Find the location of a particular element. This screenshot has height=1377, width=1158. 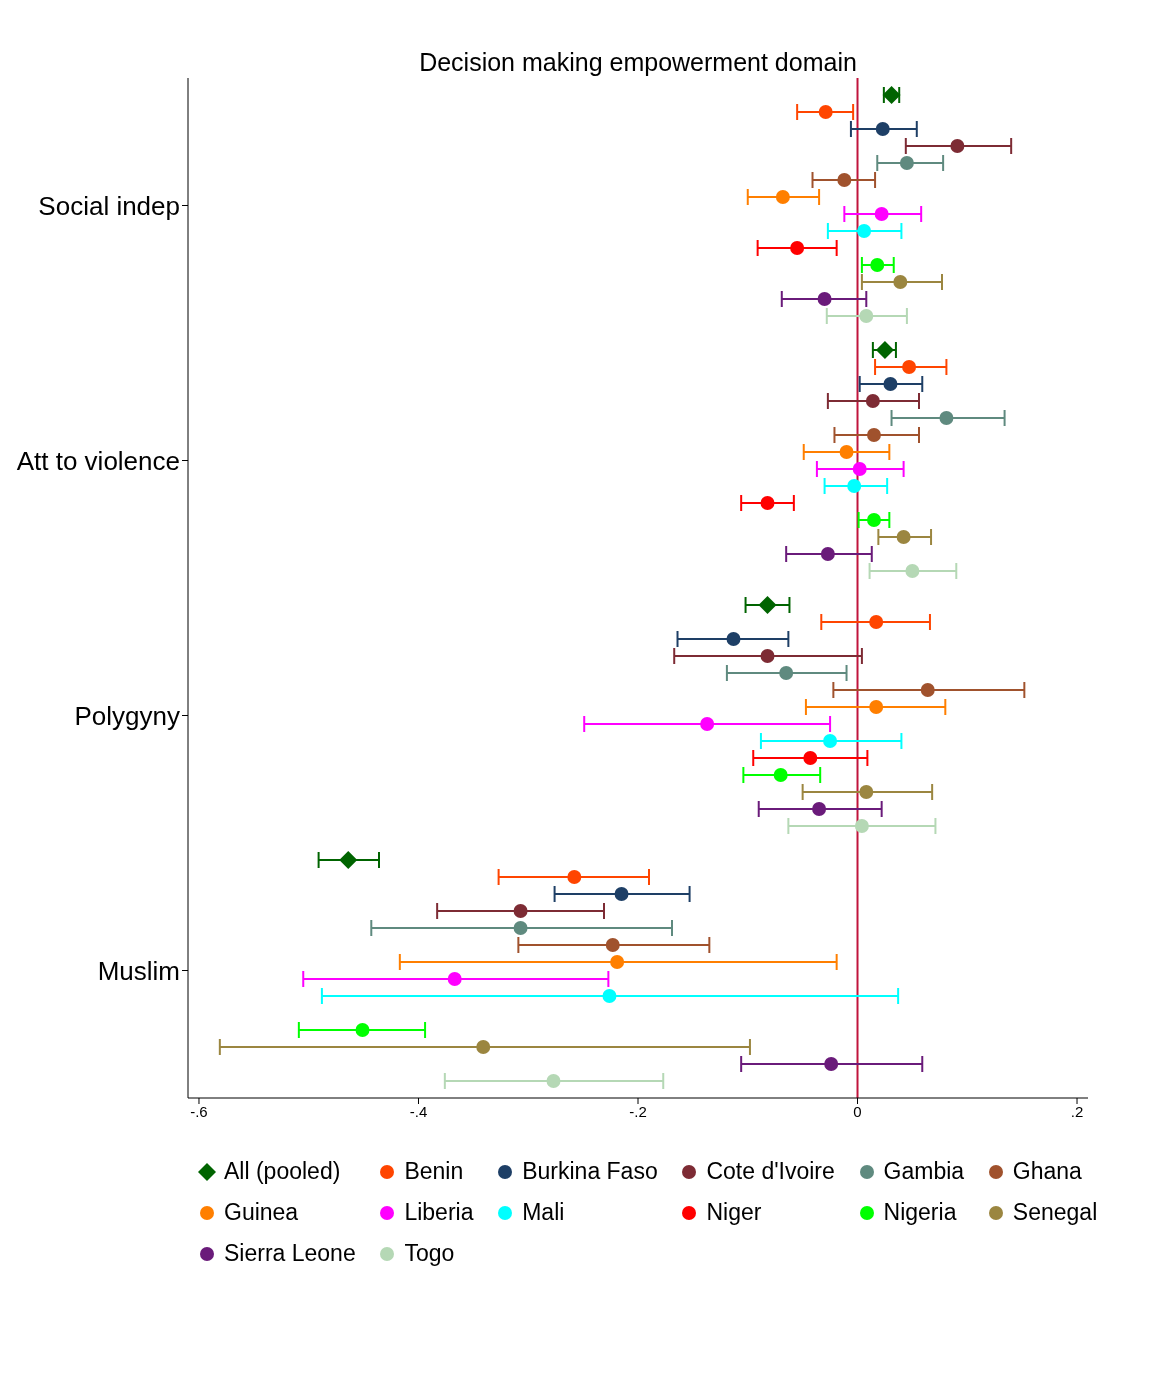

legend-label: Mali is located at coordinates (543, 1212).